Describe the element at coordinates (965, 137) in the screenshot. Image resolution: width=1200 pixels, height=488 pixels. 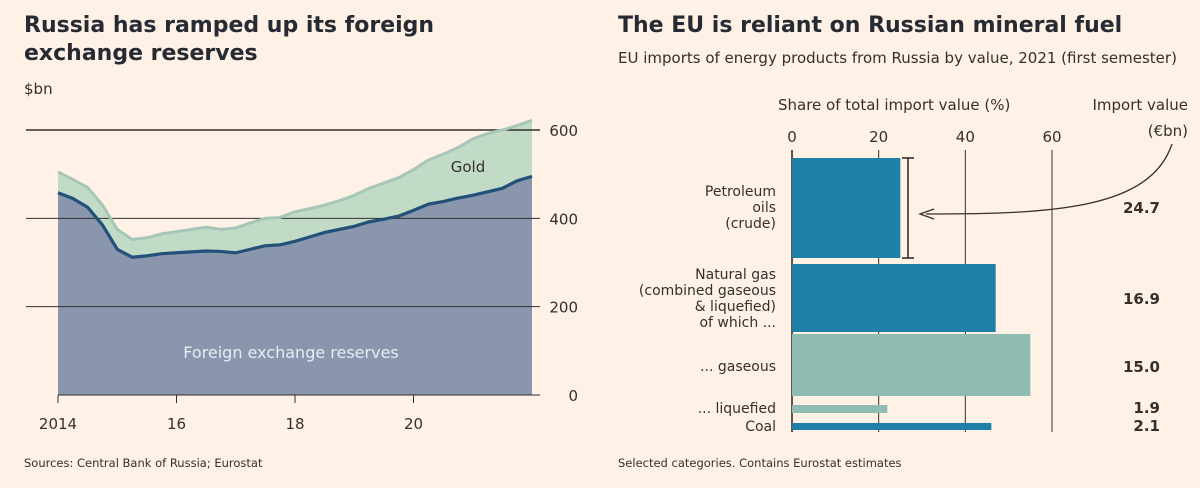
I see `x-tick-label: 40` at that location.